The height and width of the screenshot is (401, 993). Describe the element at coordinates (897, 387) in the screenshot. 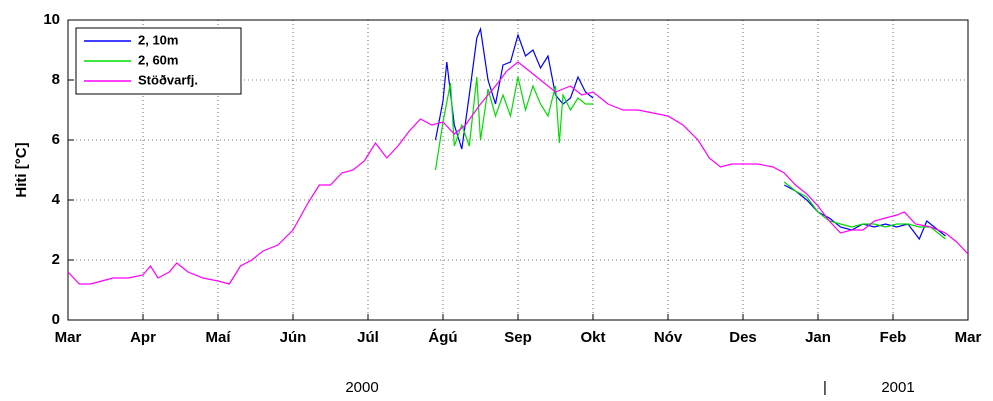

I see `year-label: 2001` at that location.